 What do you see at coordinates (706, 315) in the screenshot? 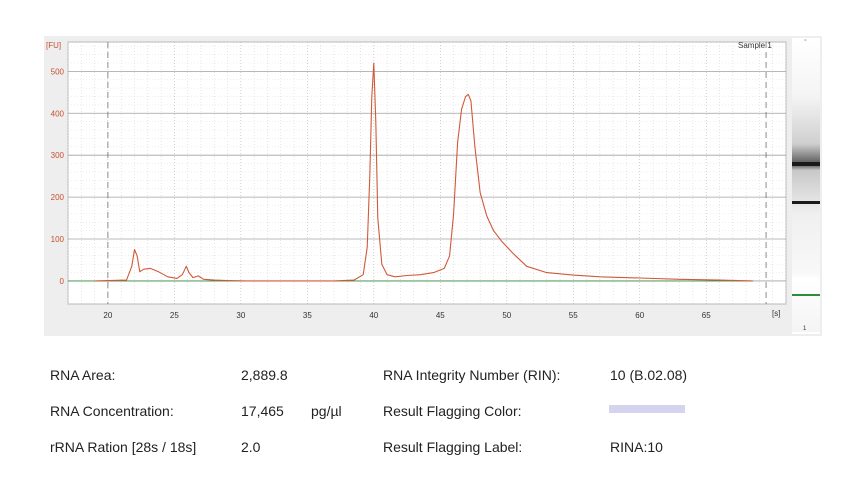
I see `x-tick-label: 65` at bounding box center [706, 315].